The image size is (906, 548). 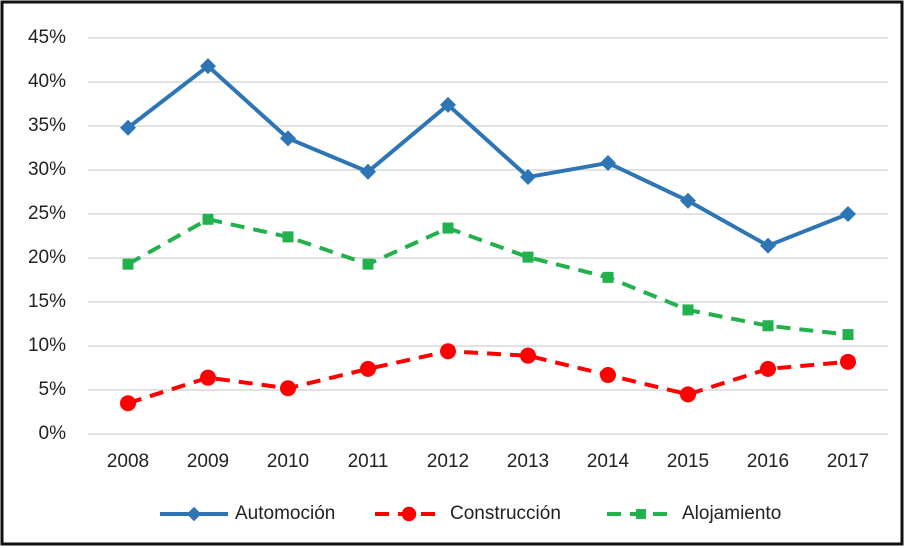 I want to click on x-tick-label: 2009, so click(x=208, y=461).